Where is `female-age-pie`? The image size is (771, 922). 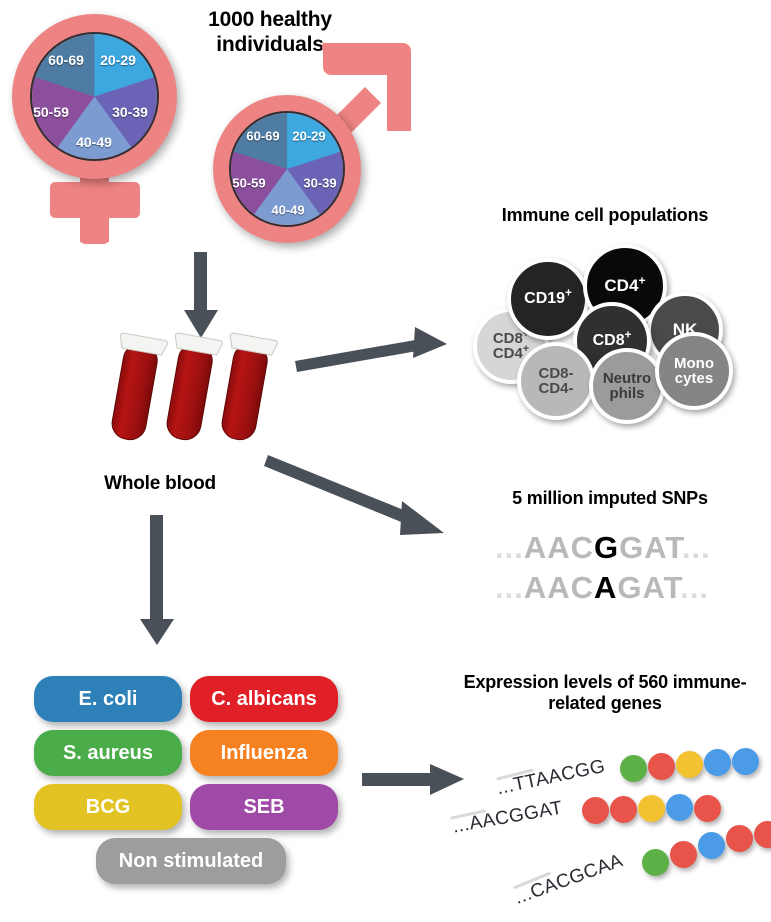
female-age-pie is located at coordinates (94, 96).